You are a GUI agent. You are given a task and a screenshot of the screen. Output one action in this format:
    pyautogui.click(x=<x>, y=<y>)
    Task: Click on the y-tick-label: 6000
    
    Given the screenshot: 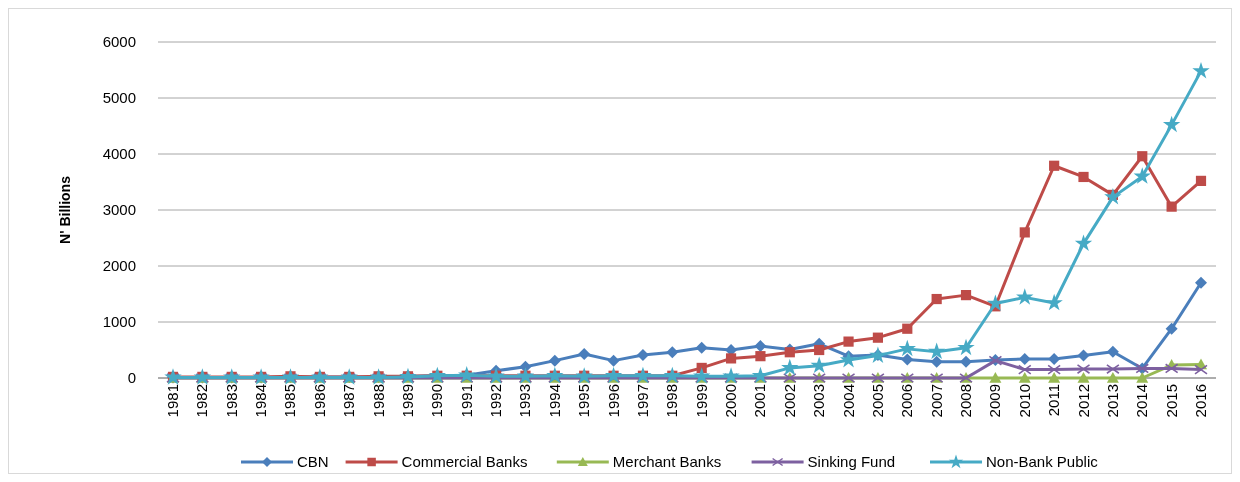 What is the action you would take?
    pyautogui.click(x=119, y=42)
    